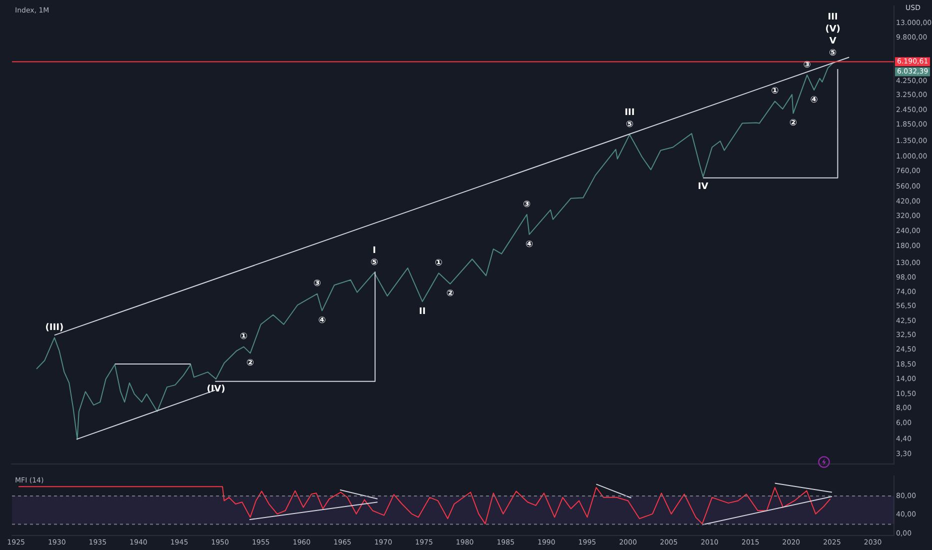 The width and height of the screenshot is (932, 550). Describe the element at coordinates (703, 187) in the screenshot. I see `annotation: IV` at that location.